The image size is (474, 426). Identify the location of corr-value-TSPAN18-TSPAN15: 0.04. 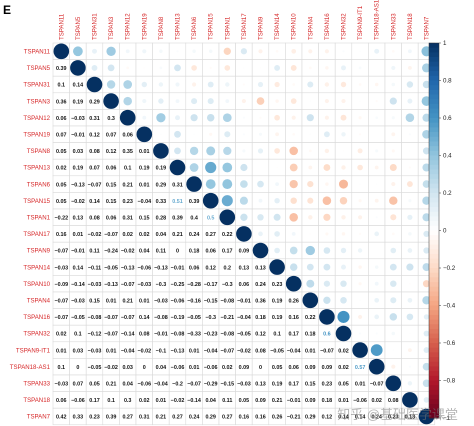
(210, 401).